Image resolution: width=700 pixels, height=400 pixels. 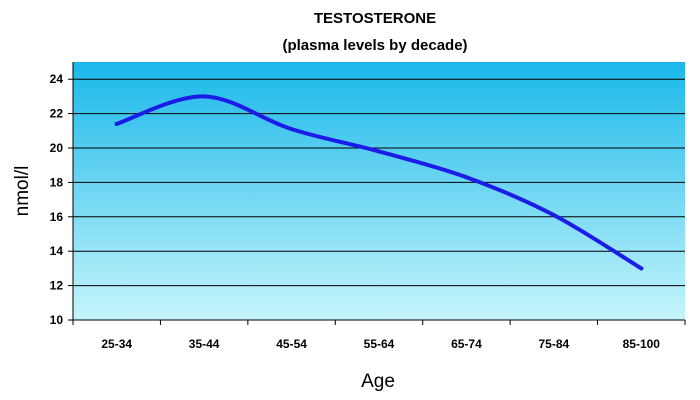 I want to click on y-axis-ticks: 10 12 14 16 18 20 22 24, so click(x=61, y=199).